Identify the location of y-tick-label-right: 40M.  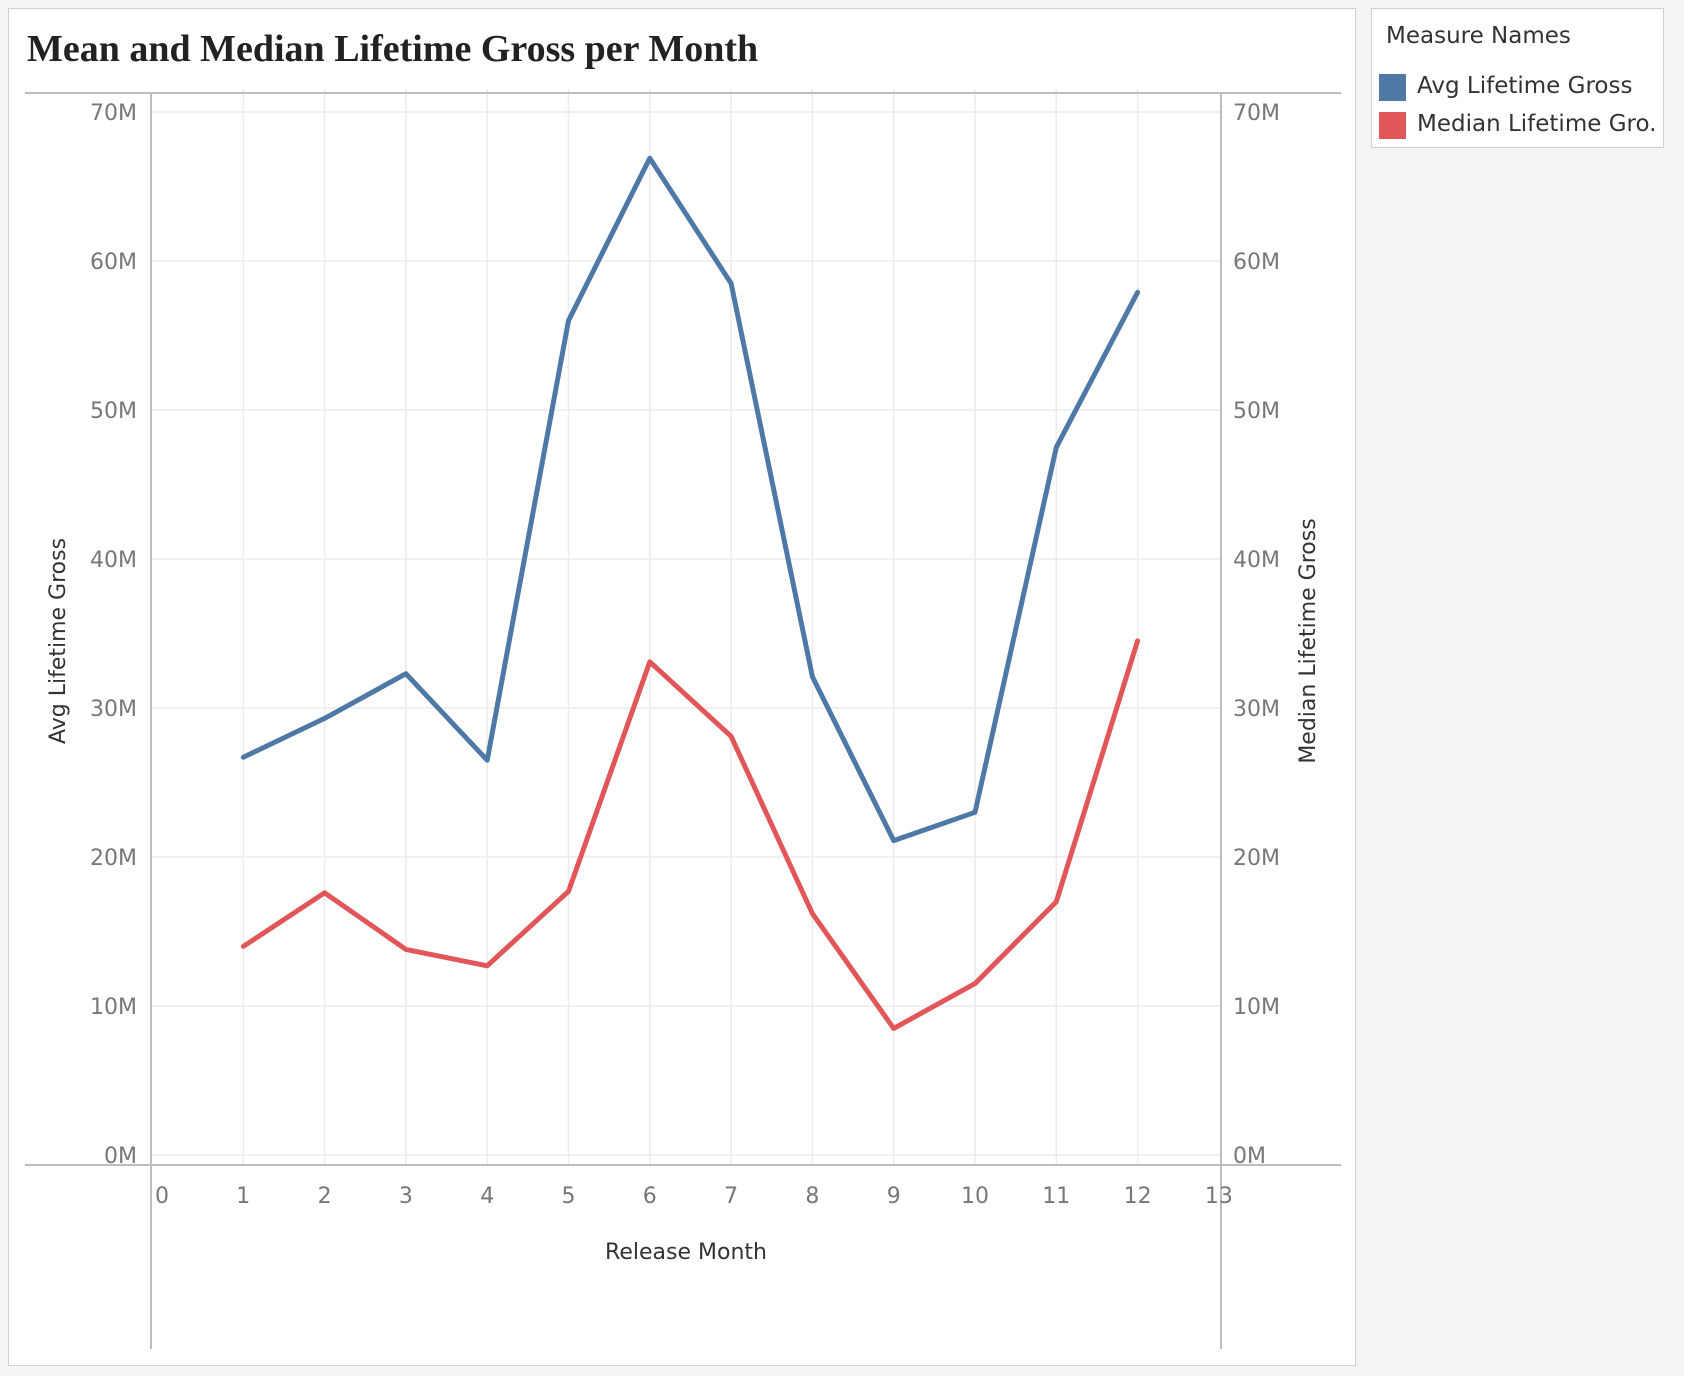
(1256, 560).